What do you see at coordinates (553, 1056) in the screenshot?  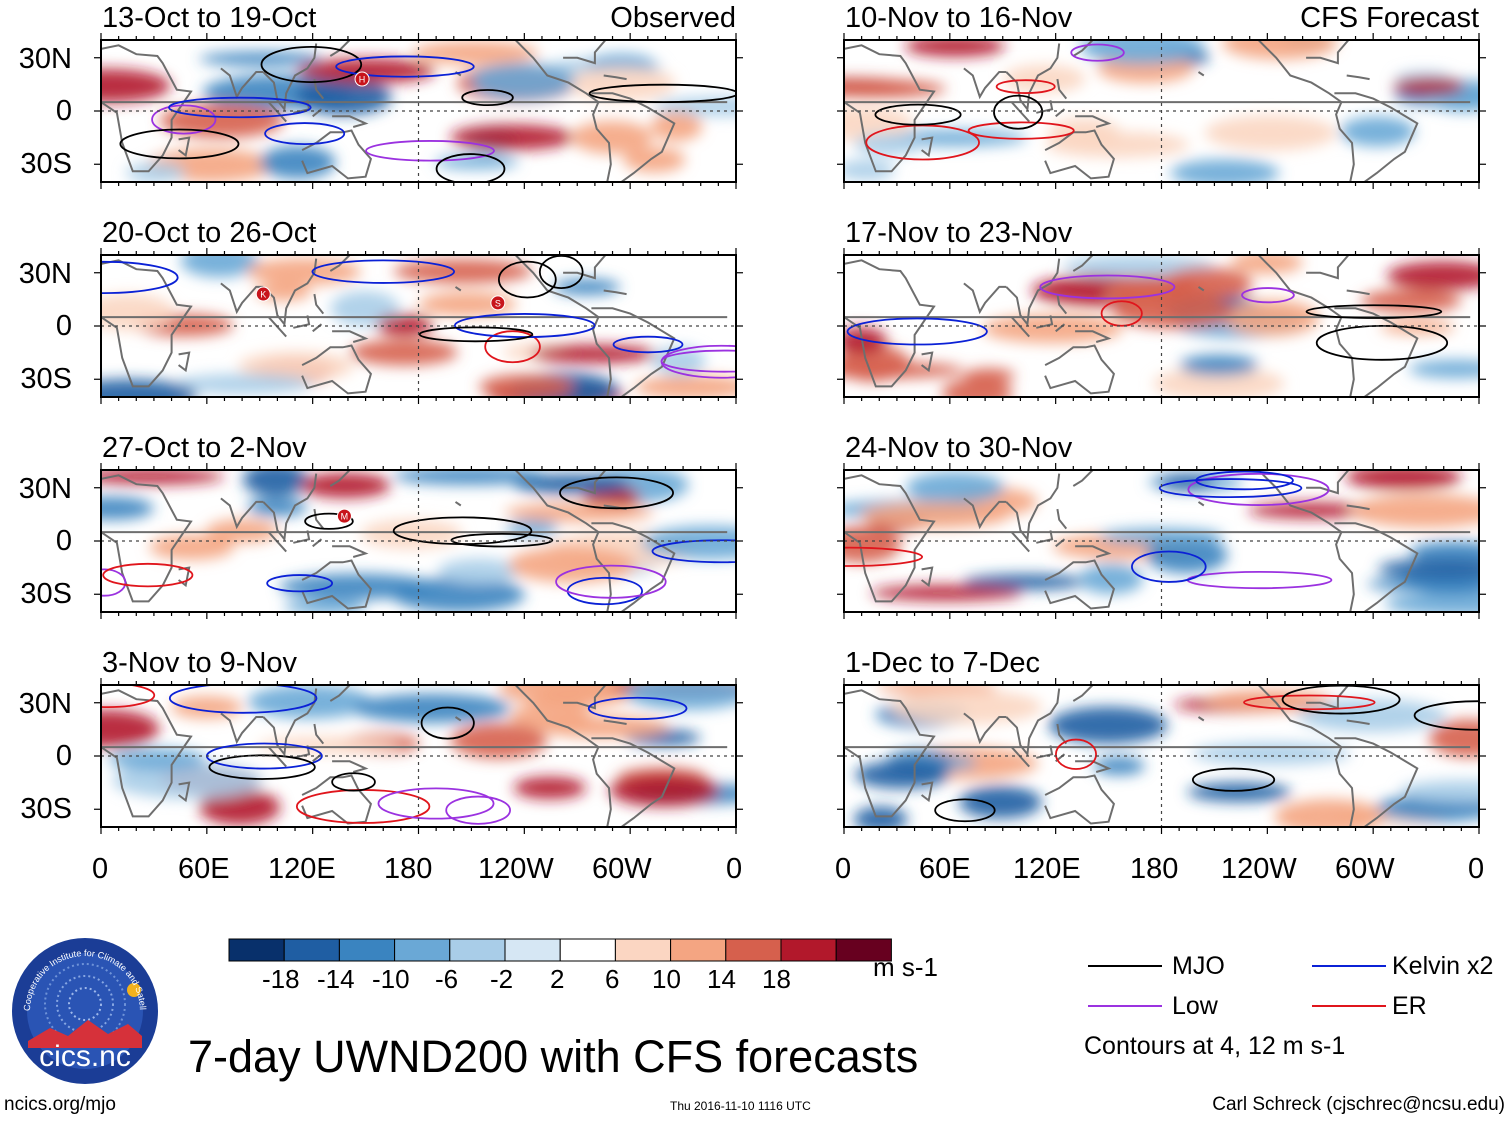 I see `main-title: 7-day UWND200 with CFS forecasts` at bounding box center [553, 1056].